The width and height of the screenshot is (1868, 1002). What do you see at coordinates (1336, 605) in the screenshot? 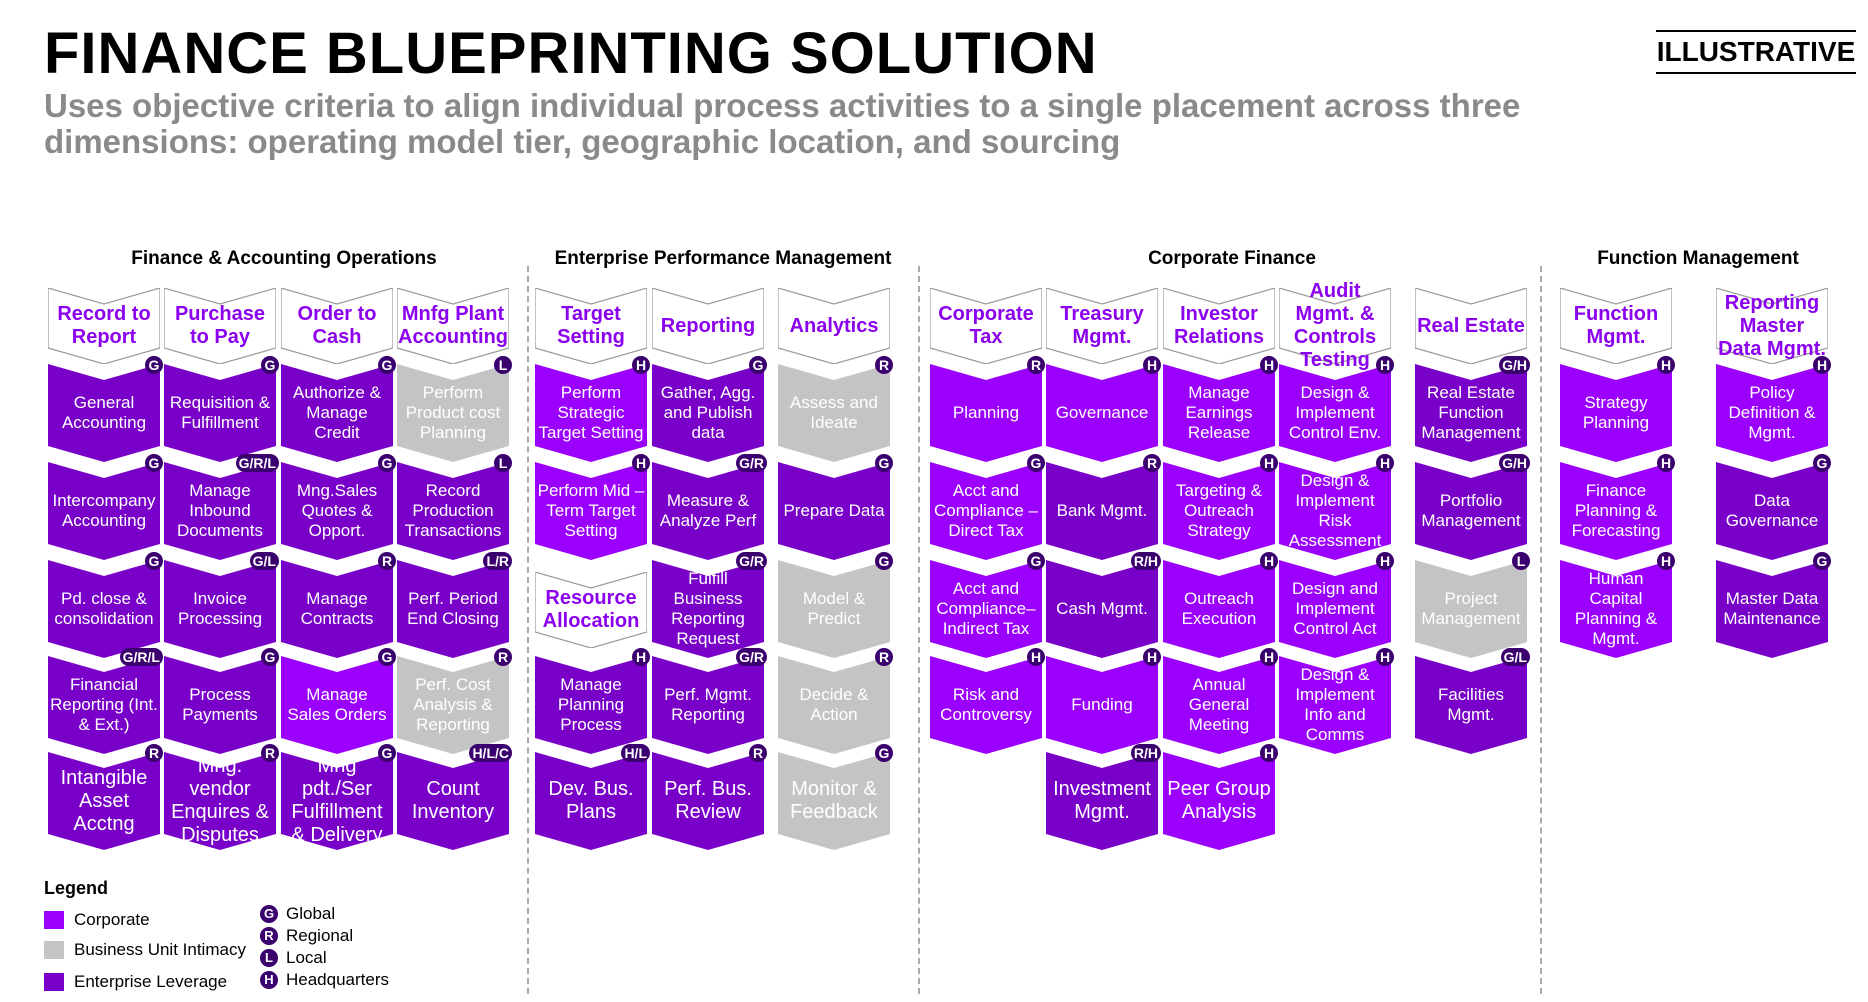
I see `process-step-design-and-implement-control-act: Design and Implement Control Act H` at bounding box center [1336, 605].